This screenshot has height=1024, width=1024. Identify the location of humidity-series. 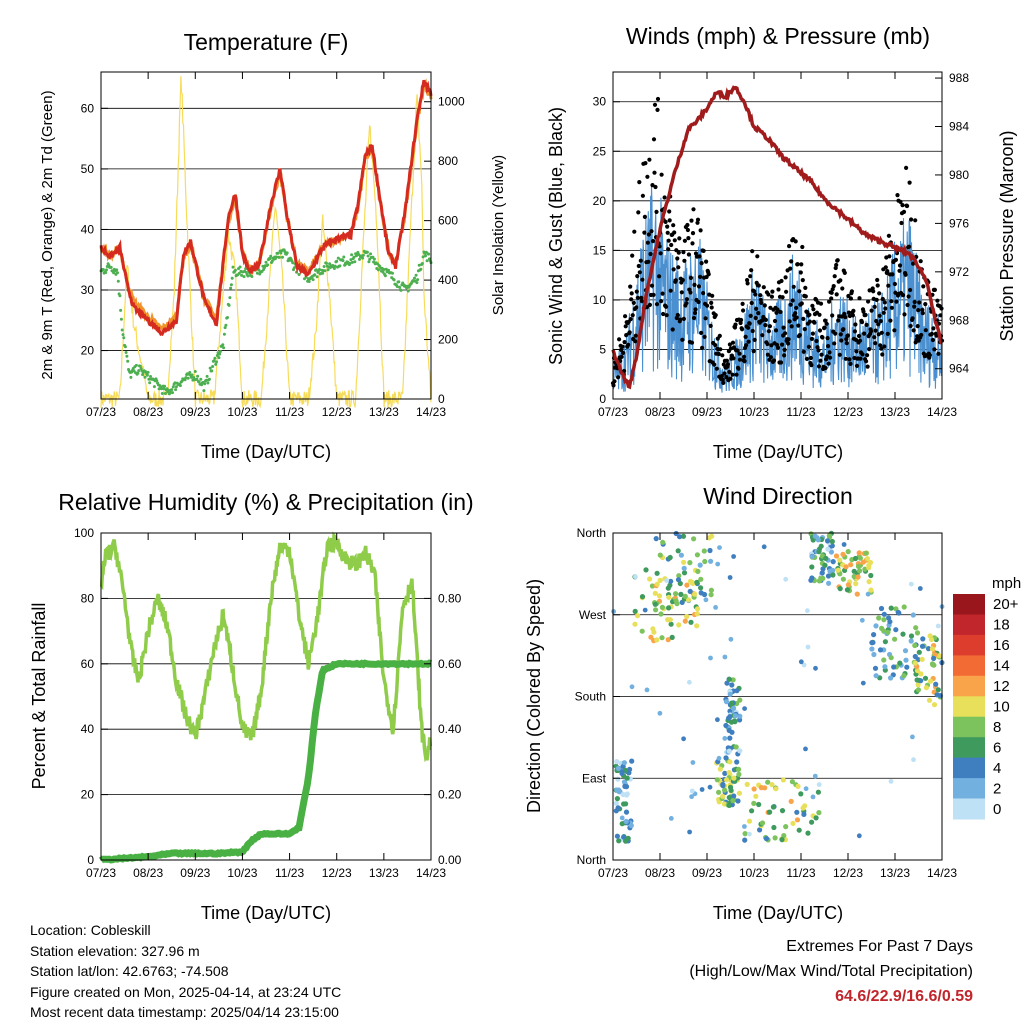
(265, 697).